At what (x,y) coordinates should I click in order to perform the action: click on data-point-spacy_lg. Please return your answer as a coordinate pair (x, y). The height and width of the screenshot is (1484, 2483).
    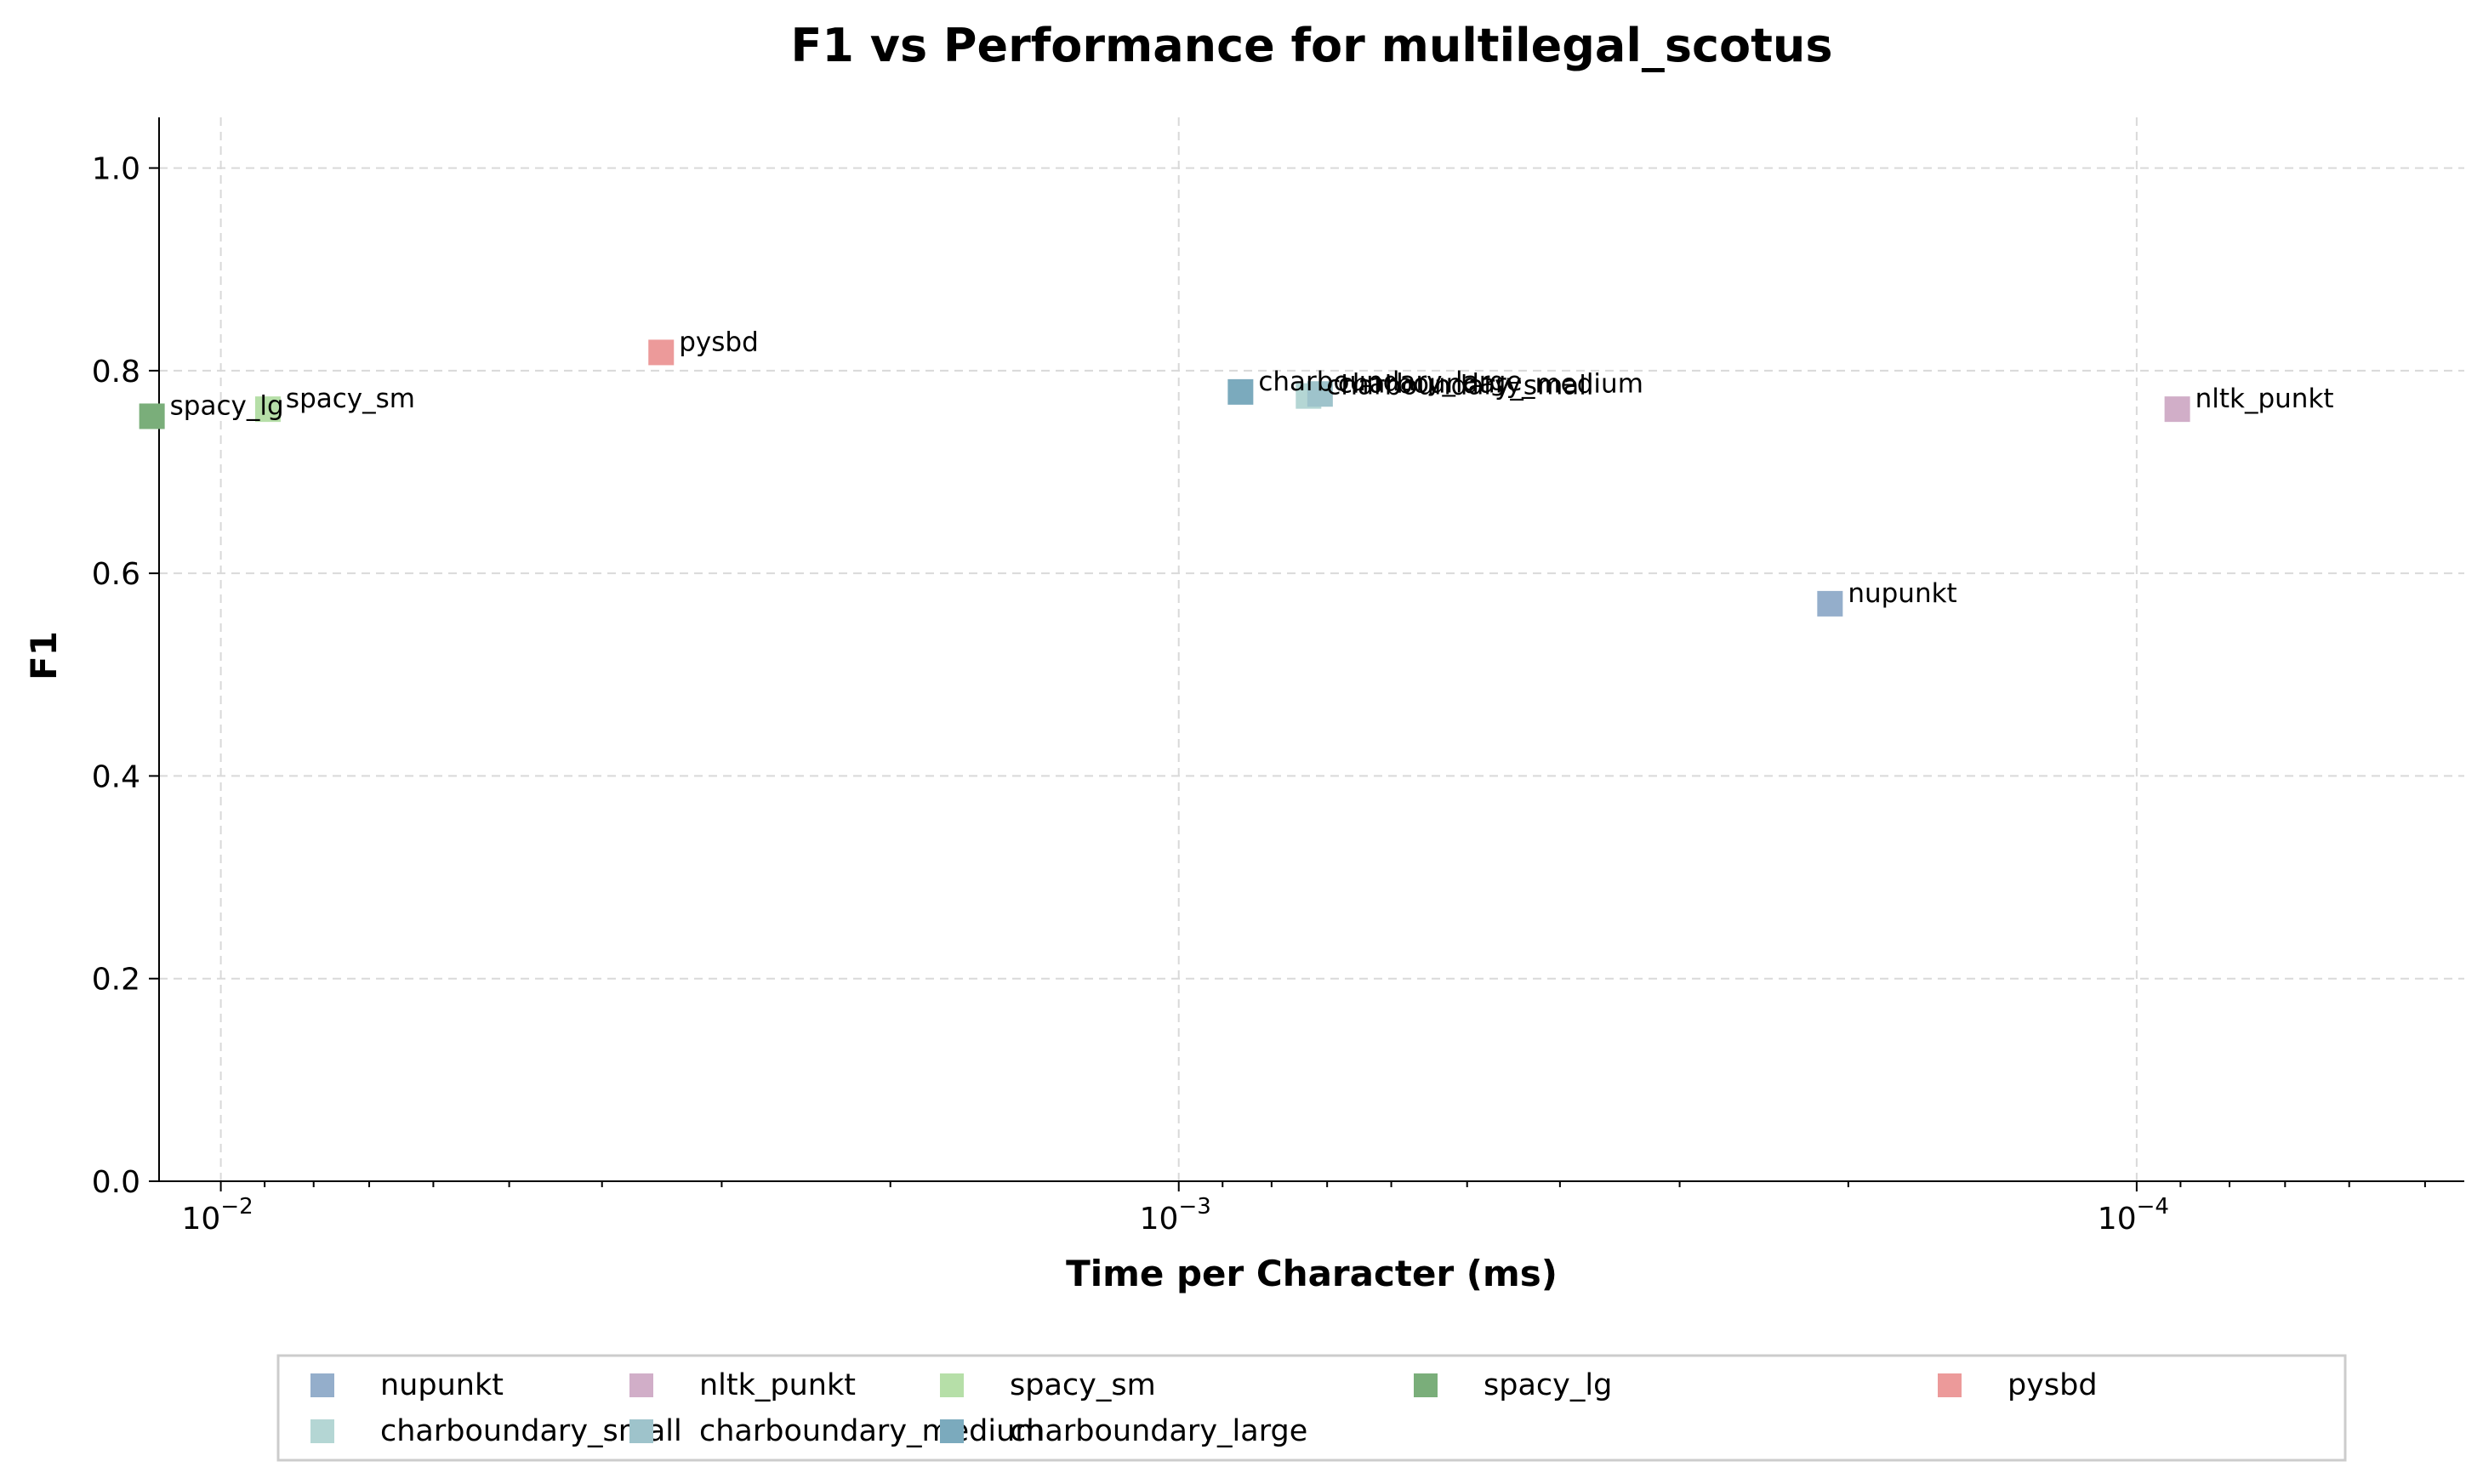
    Looking at the image, I should click on (152, 416).